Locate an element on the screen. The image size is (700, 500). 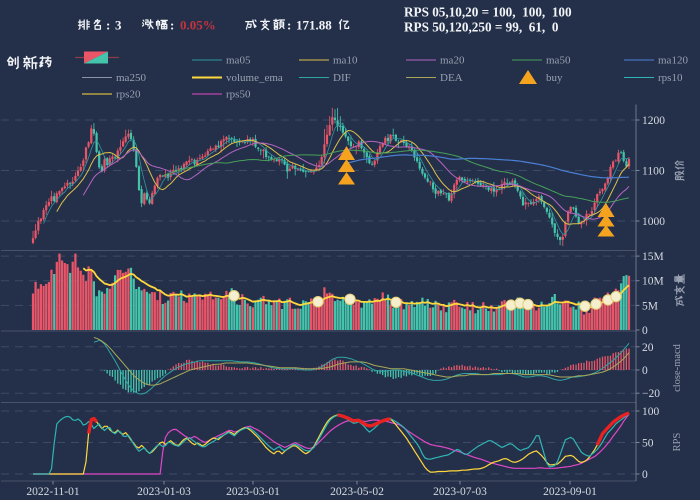
svg-text: 2023-09-01 is located at coordinates (570, 492).